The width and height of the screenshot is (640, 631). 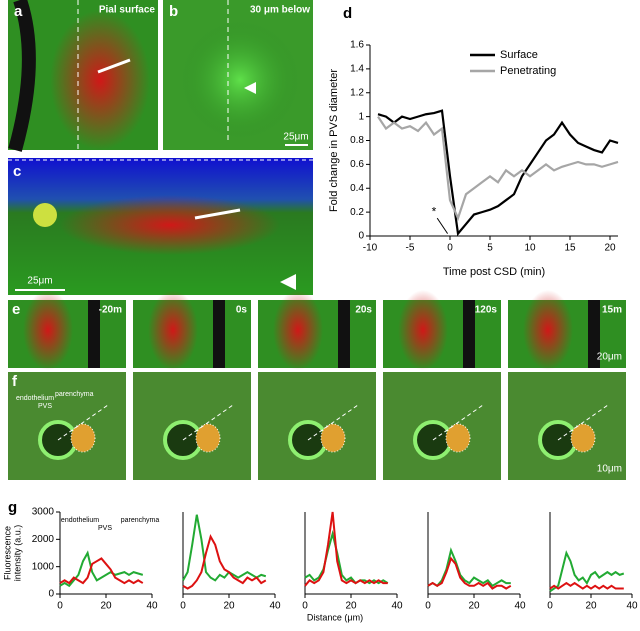 I want to click on y-axis-label: intensity (a.u.), so click(x=17, y=553).